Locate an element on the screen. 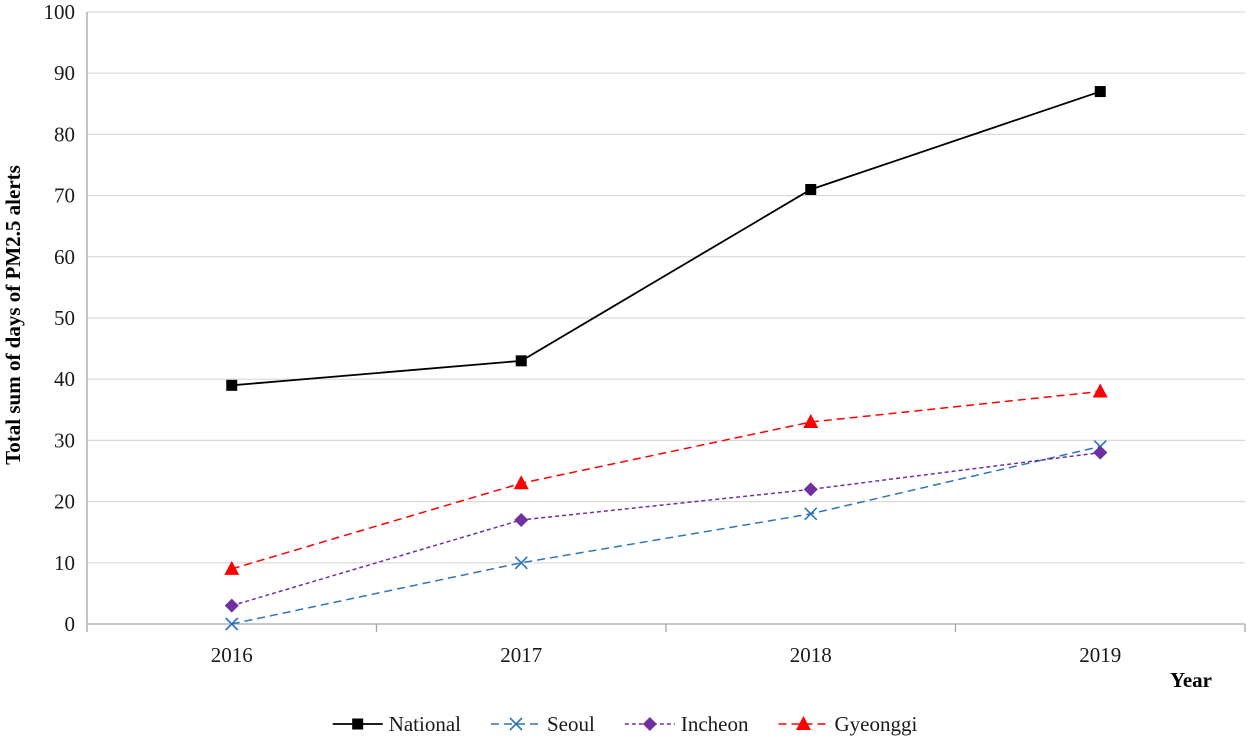 The width and height of the screenshot is (1250, 740). y-tick-labels: 0 10 20 30 40 50 60 70 80 90 100 is located at coordinates (60, 318).